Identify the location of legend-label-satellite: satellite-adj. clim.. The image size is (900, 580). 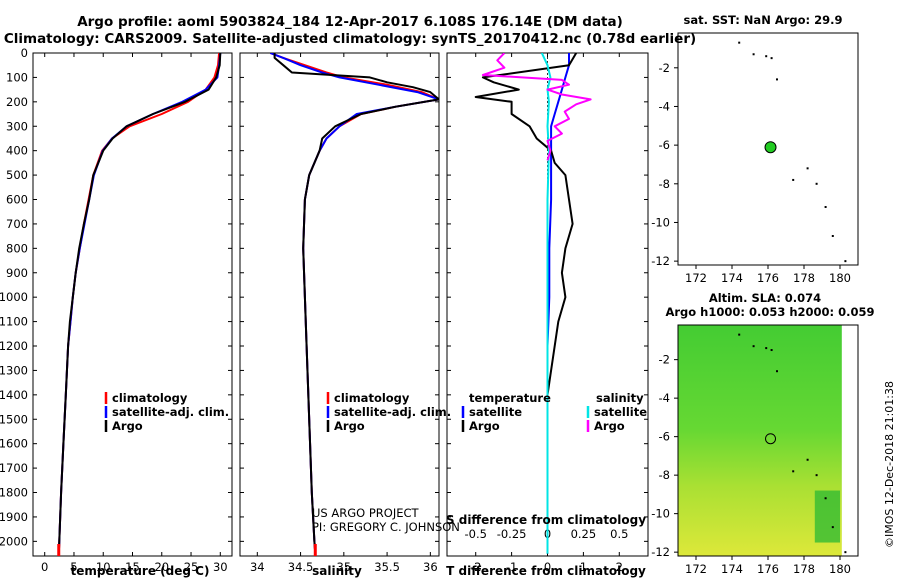
(392, 412).